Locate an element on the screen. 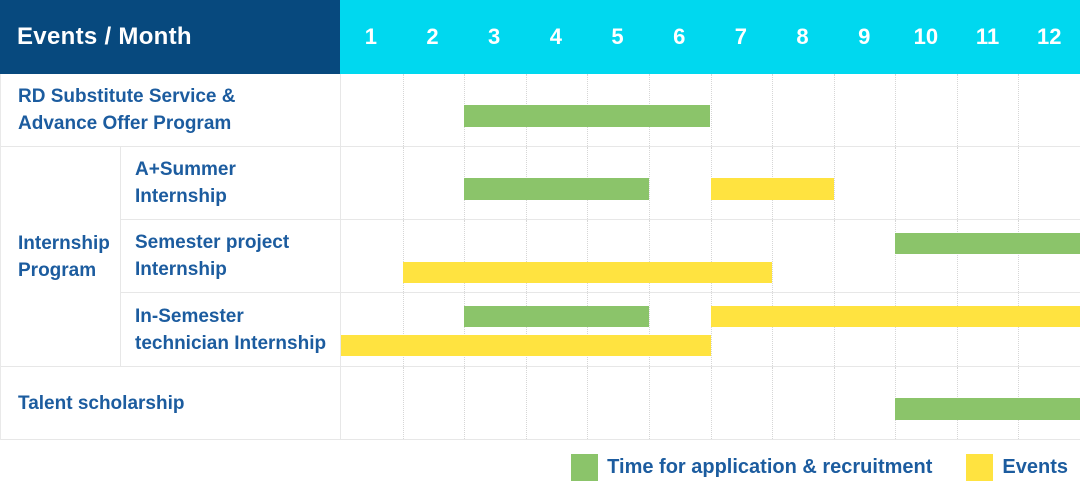  row-label-line: Talent scholarship is located at coordinates (179, 403).